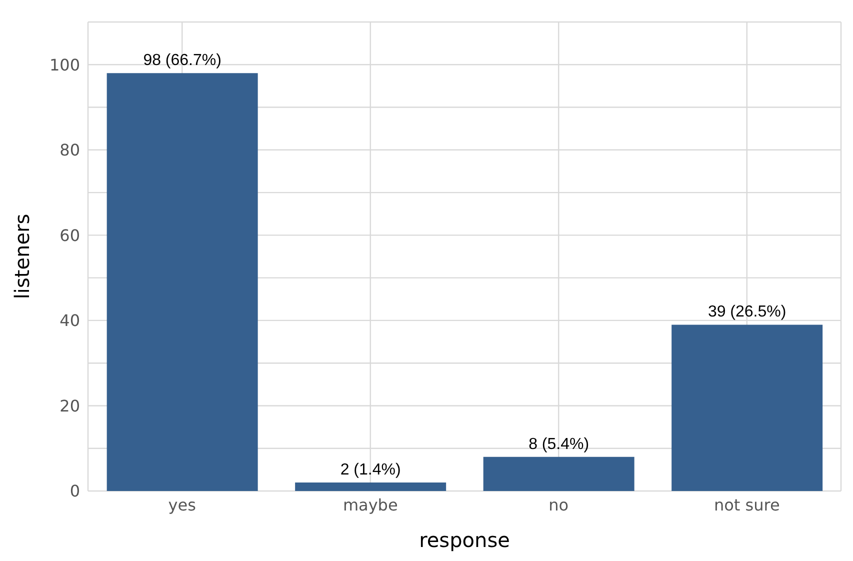  I want to click on x-tick-label: no, so click(558, 504).